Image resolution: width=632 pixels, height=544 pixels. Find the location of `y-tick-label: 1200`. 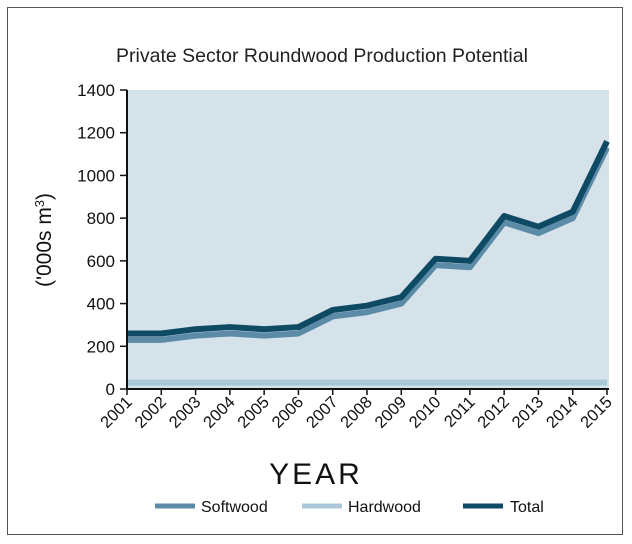

y-tick-label: 1200 is located at coordinates (96, 133).